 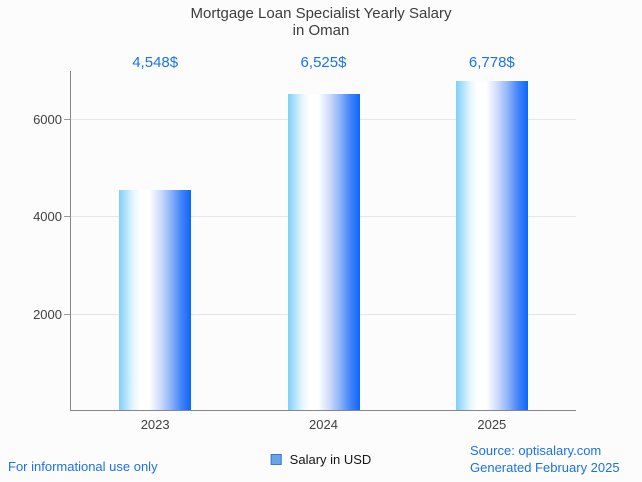 I want to click on bar-value-label: 6,525$, so click(x=323, y=62).